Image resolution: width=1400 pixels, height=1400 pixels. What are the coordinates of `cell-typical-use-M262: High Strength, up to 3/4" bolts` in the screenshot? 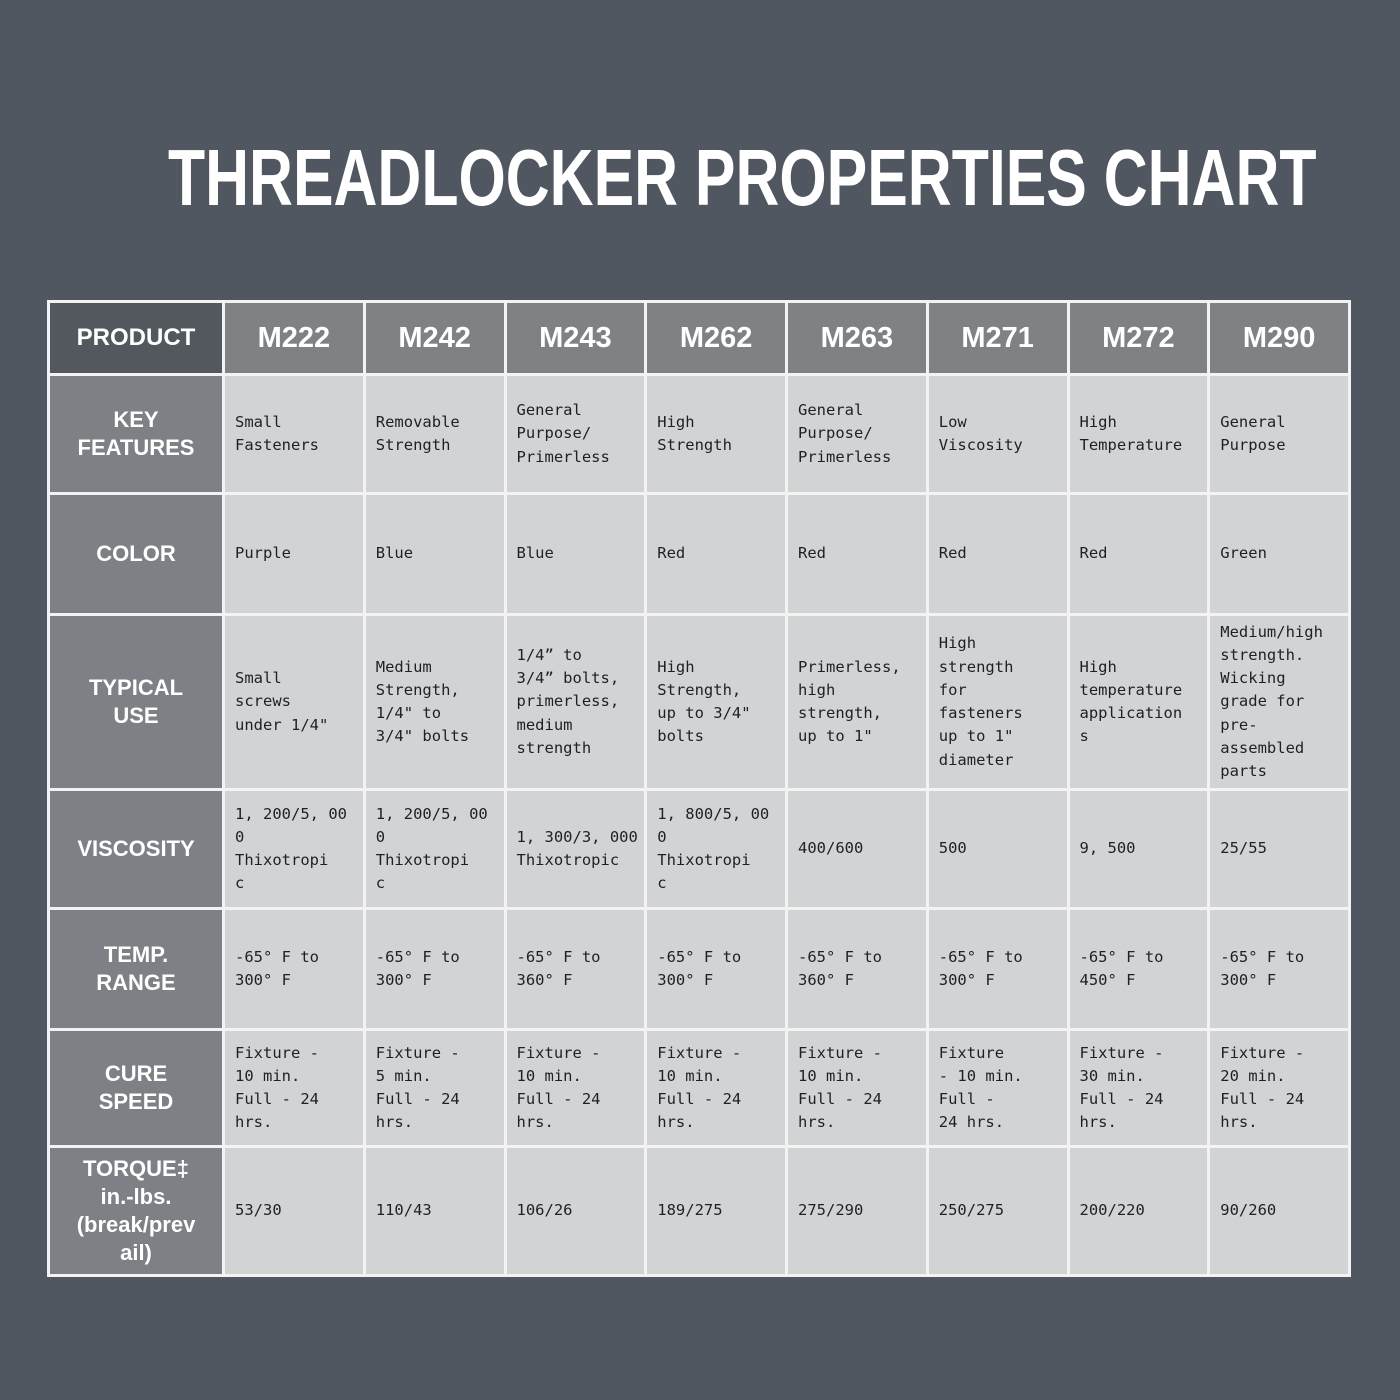 It's located at (716, 702).